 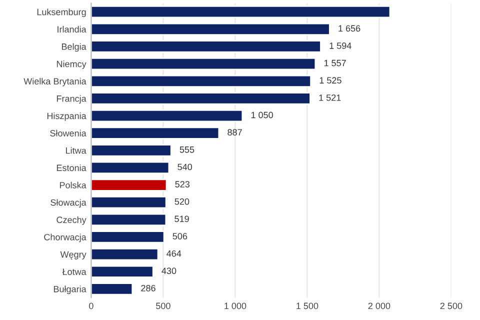 I want to click on data-label: 464, so click(x=174, y=253).